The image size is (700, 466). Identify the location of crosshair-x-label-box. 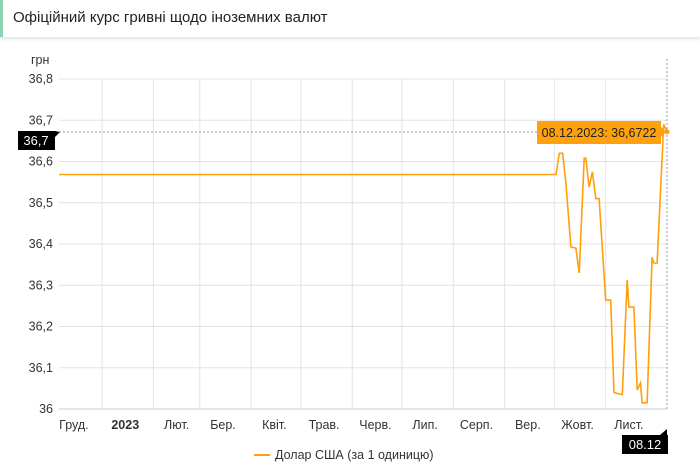
(645, 444).